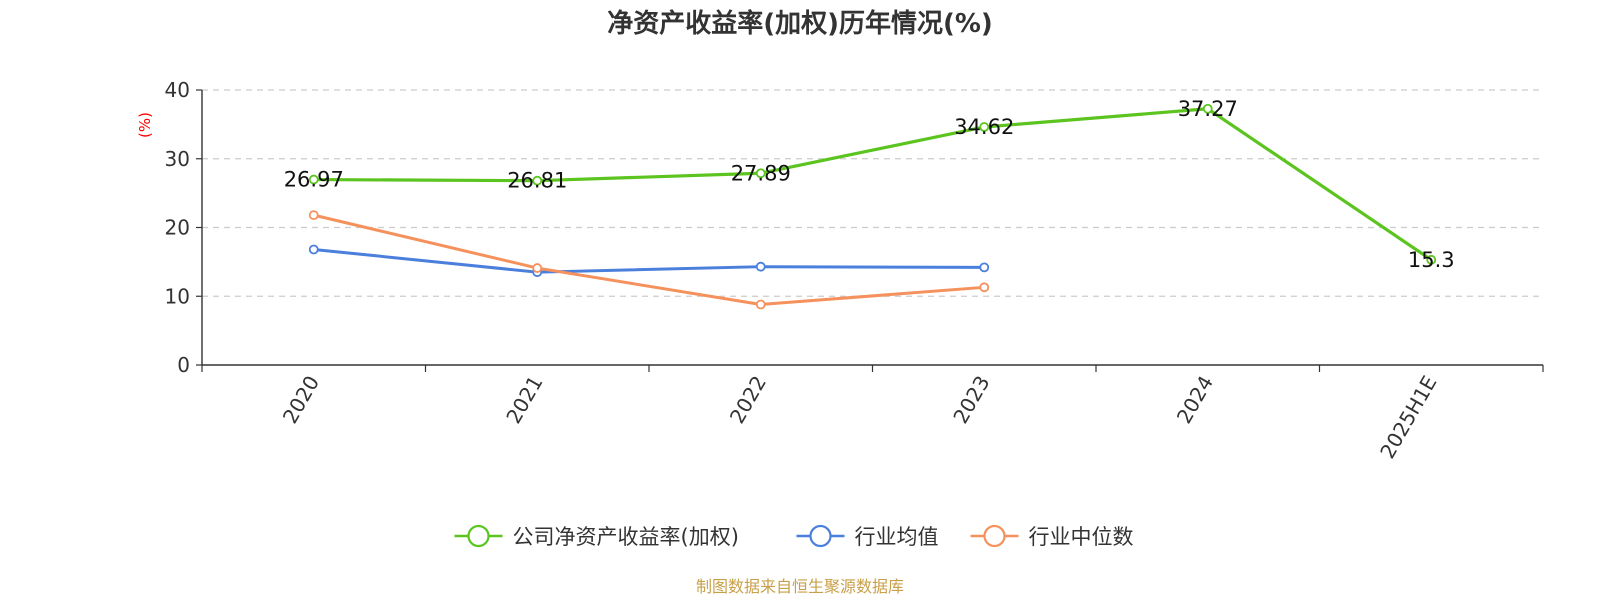 The height and width of the screenshot is (600, 1600). I want to click on x-tick-label: 2024, so click(1195, 400).